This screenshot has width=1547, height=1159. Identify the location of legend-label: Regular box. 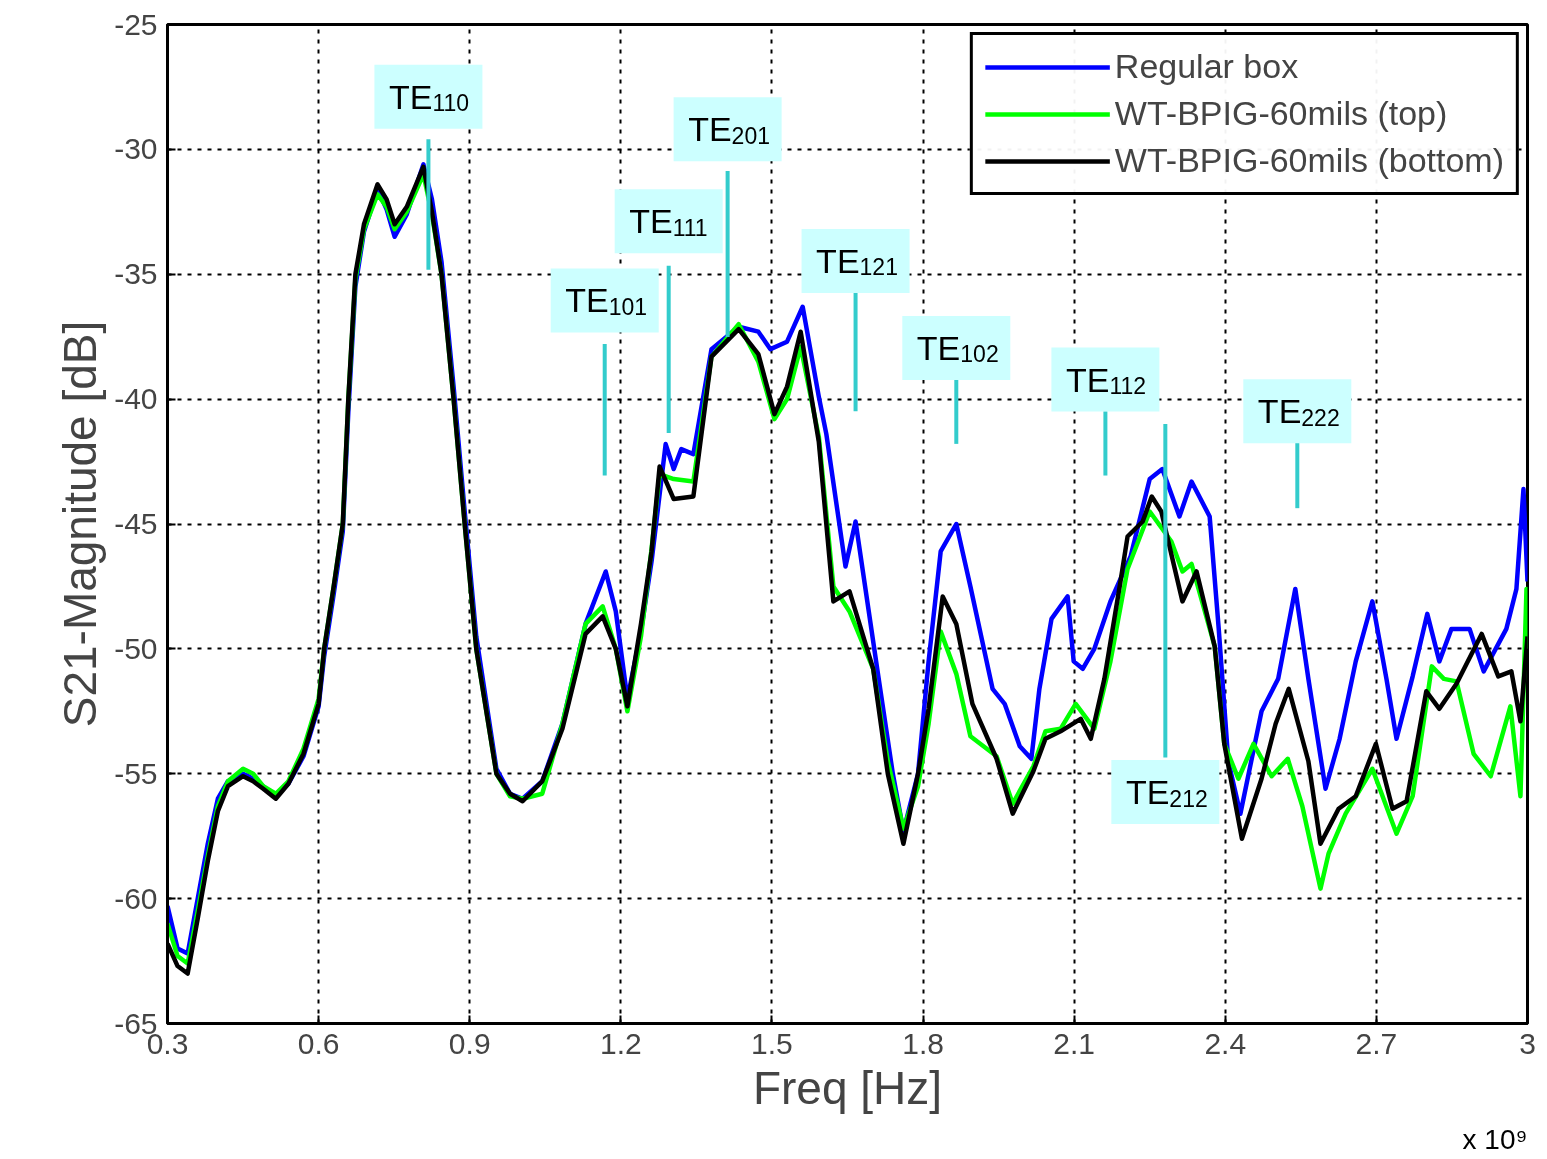
(1206, 66).